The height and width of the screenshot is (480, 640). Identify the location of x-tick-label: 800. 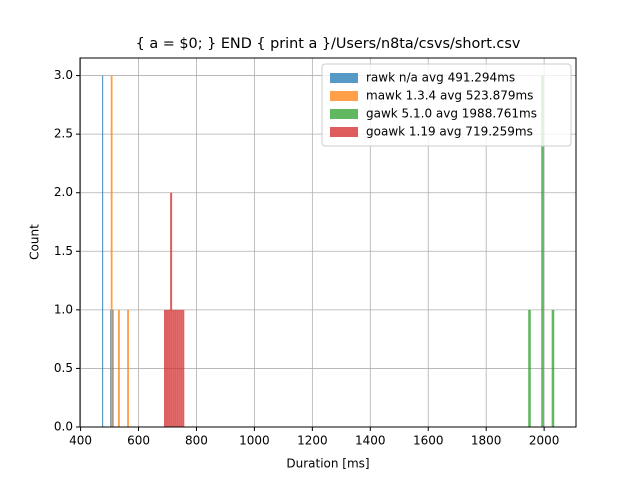
(196, 441).